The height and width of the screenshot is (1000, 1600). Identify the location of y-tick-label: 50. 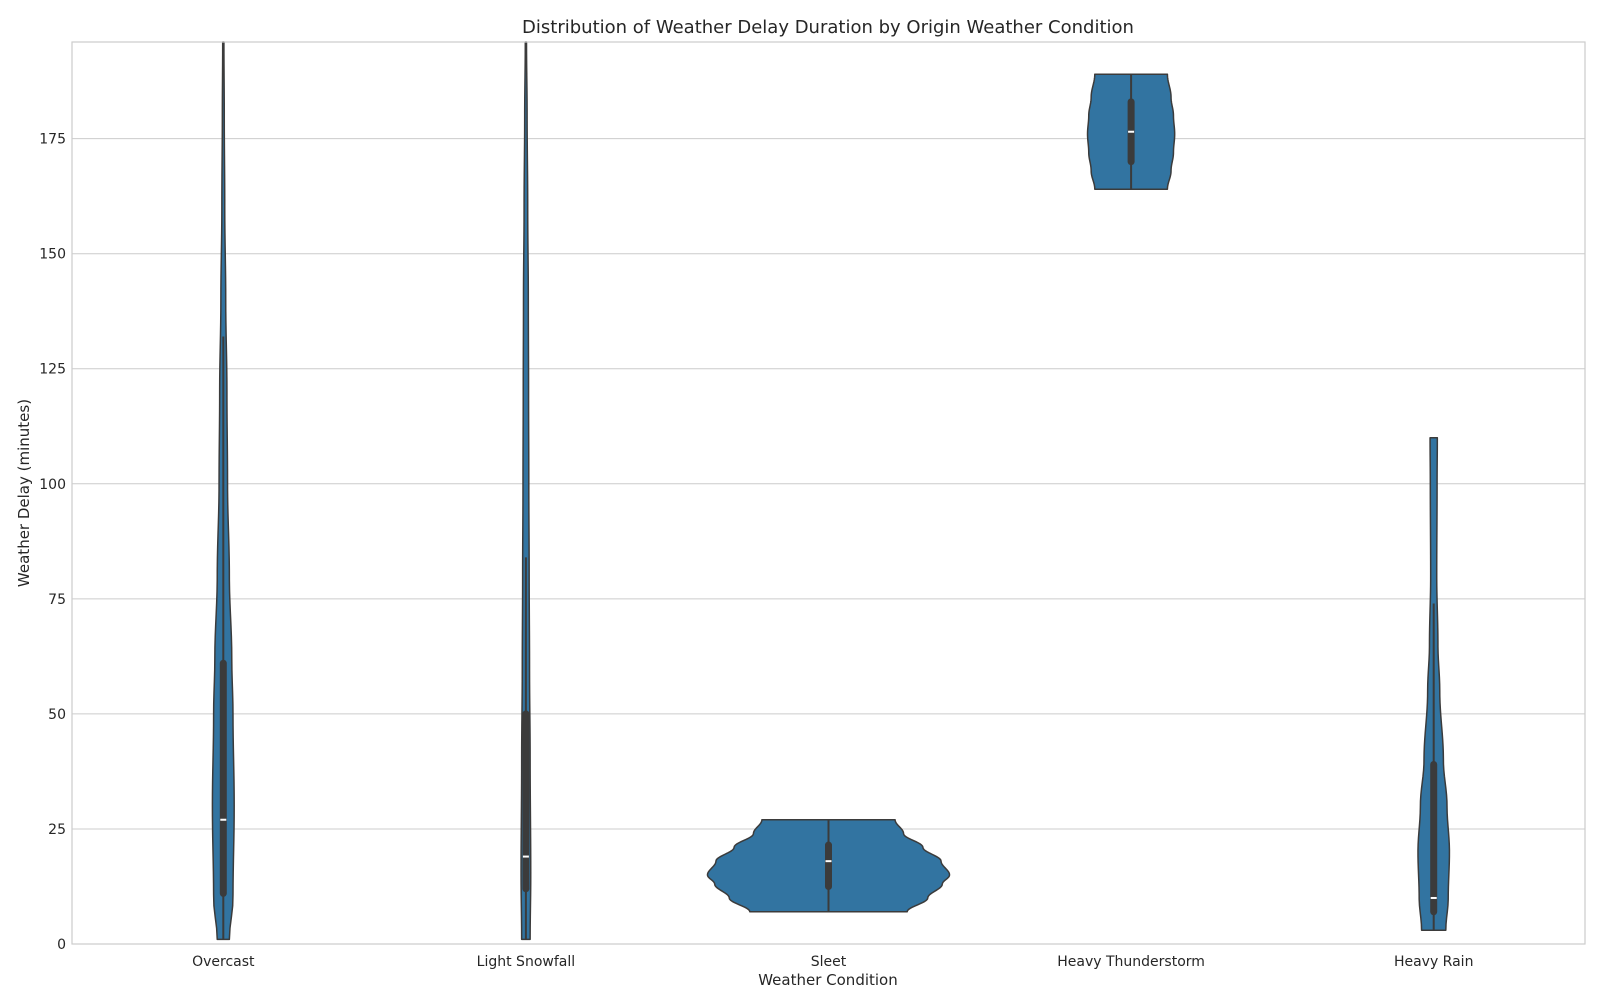
(57, 715).